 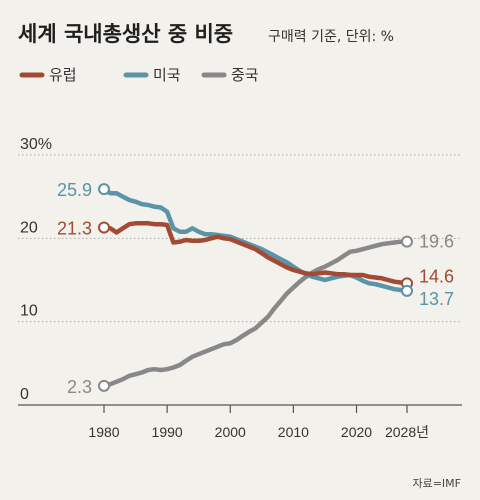 What do you see at coordinates (407, 241) in the screenshot?
I see `marker-3-end` at bounding box center [407, 241].